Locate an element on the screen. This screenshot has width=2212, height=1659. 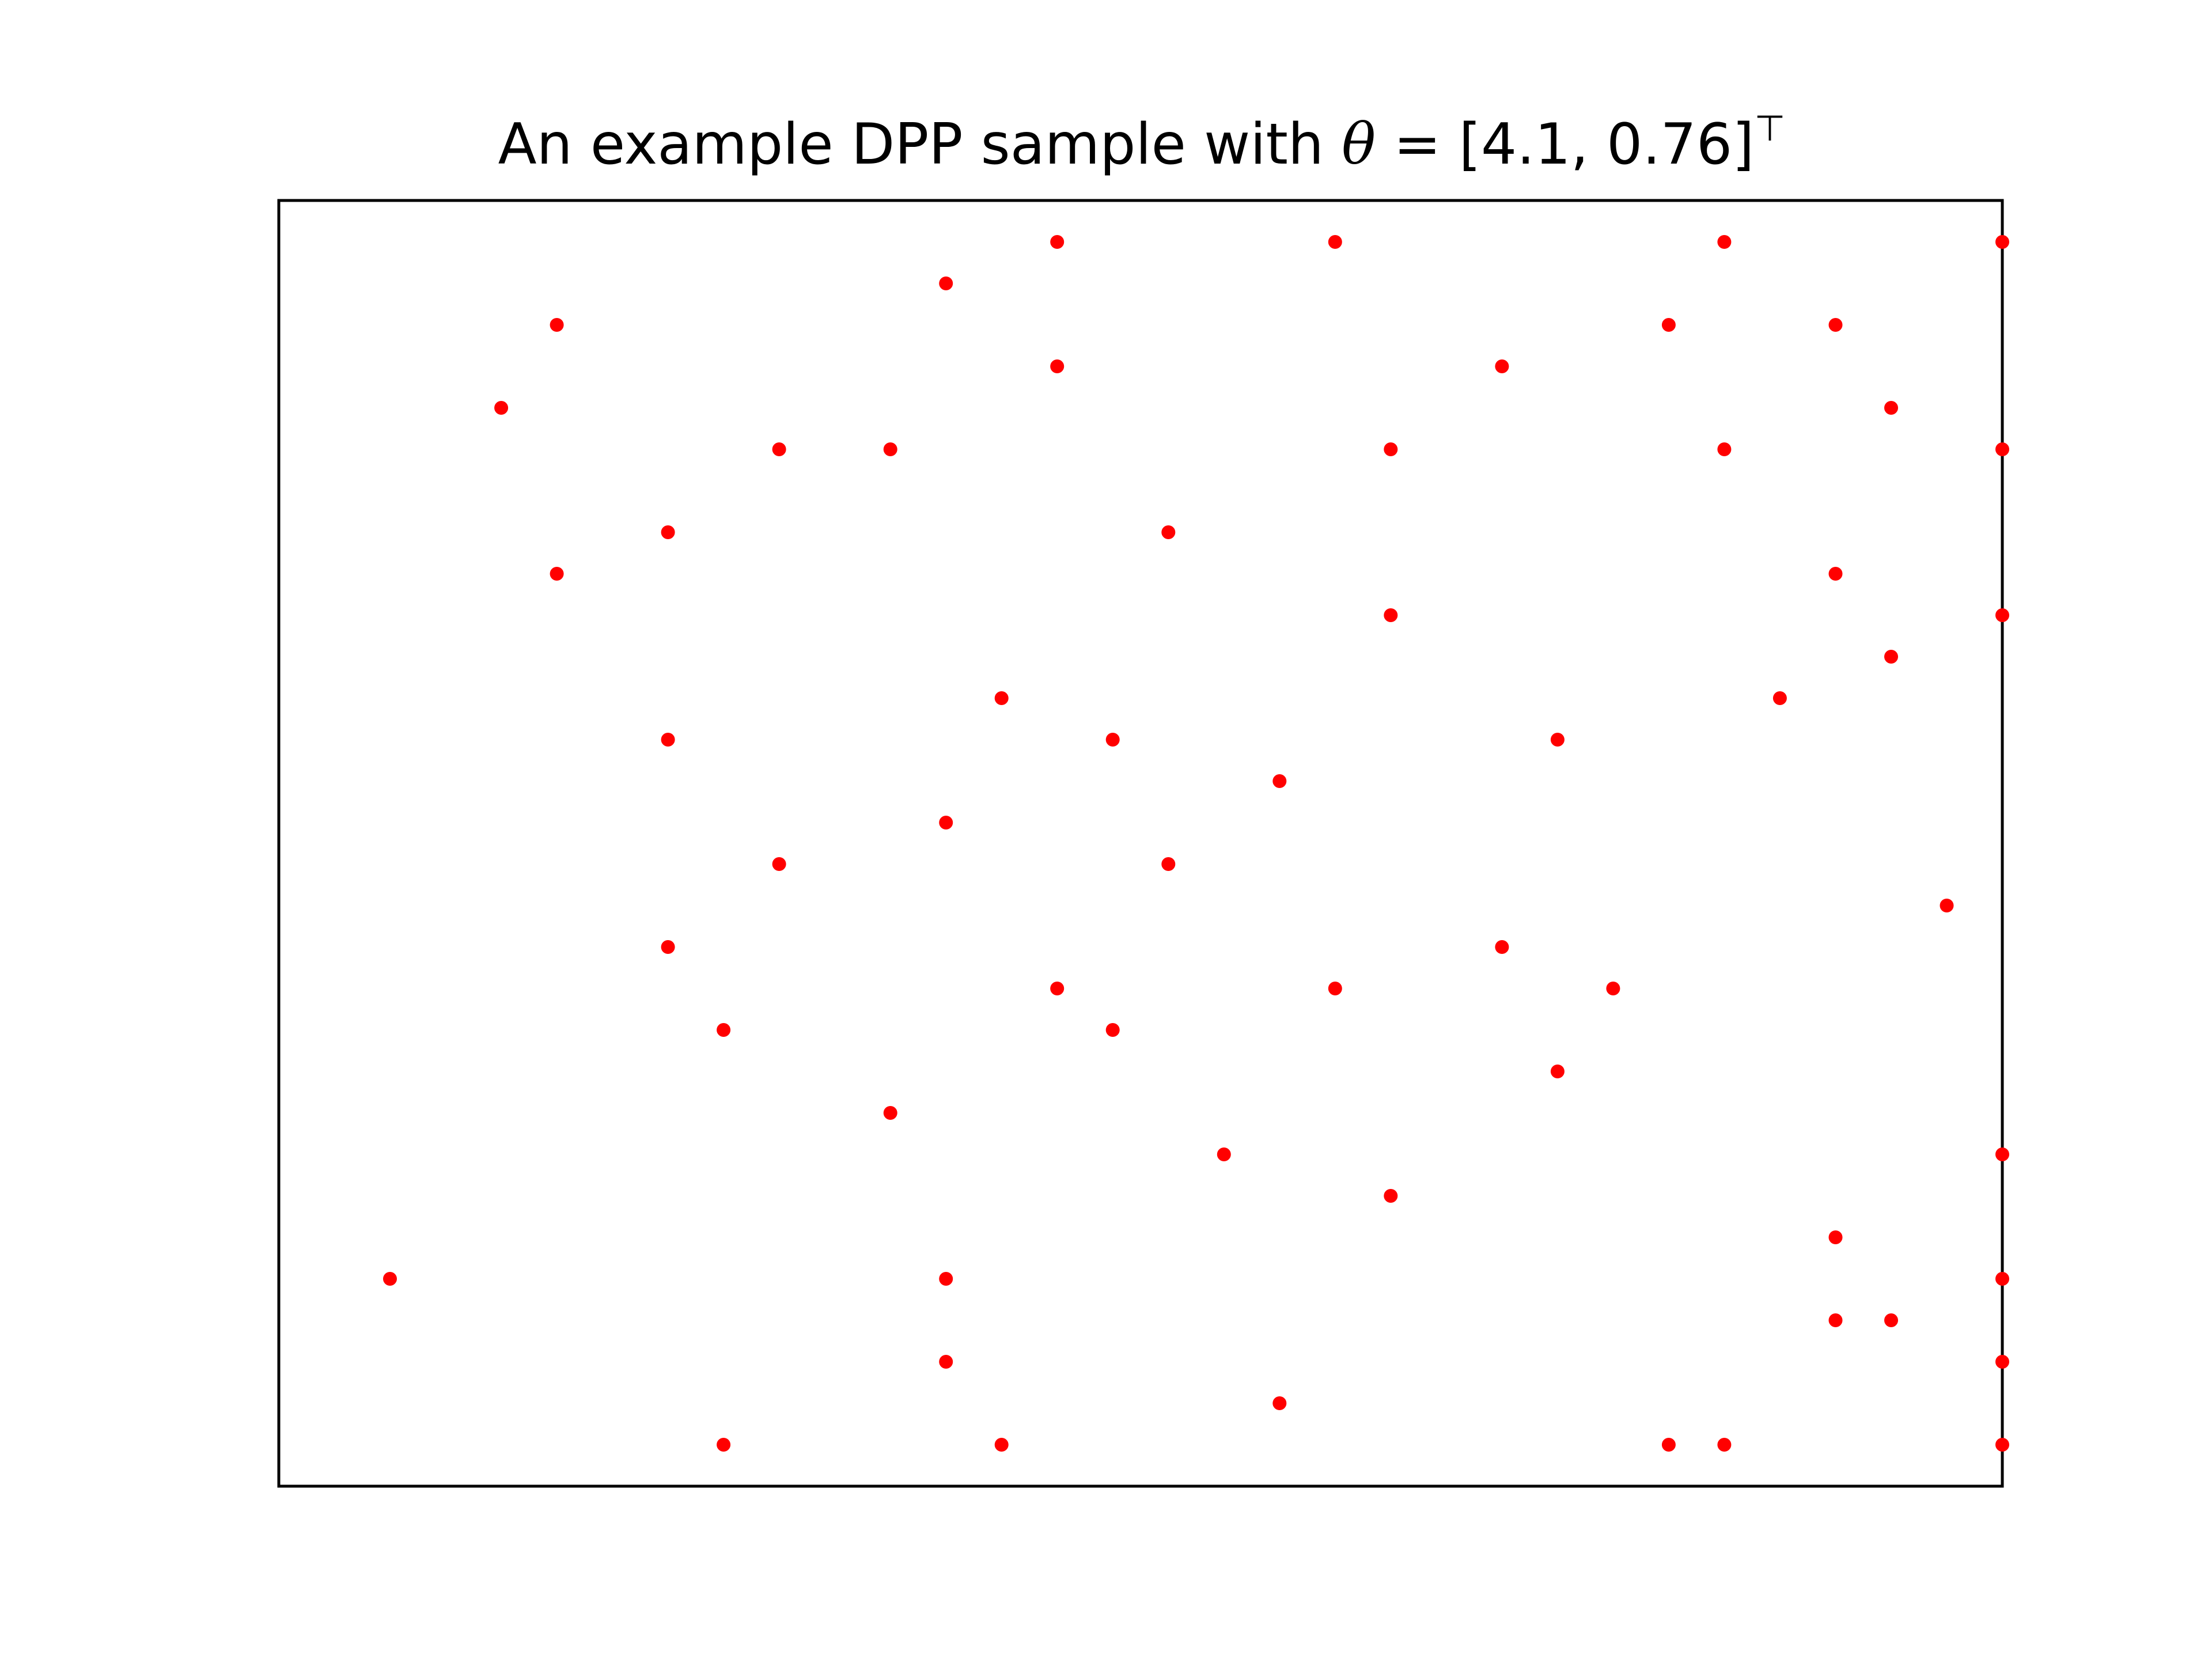
chart-title-prefix: An example DPP sample with is located at coordinates (920, 144).